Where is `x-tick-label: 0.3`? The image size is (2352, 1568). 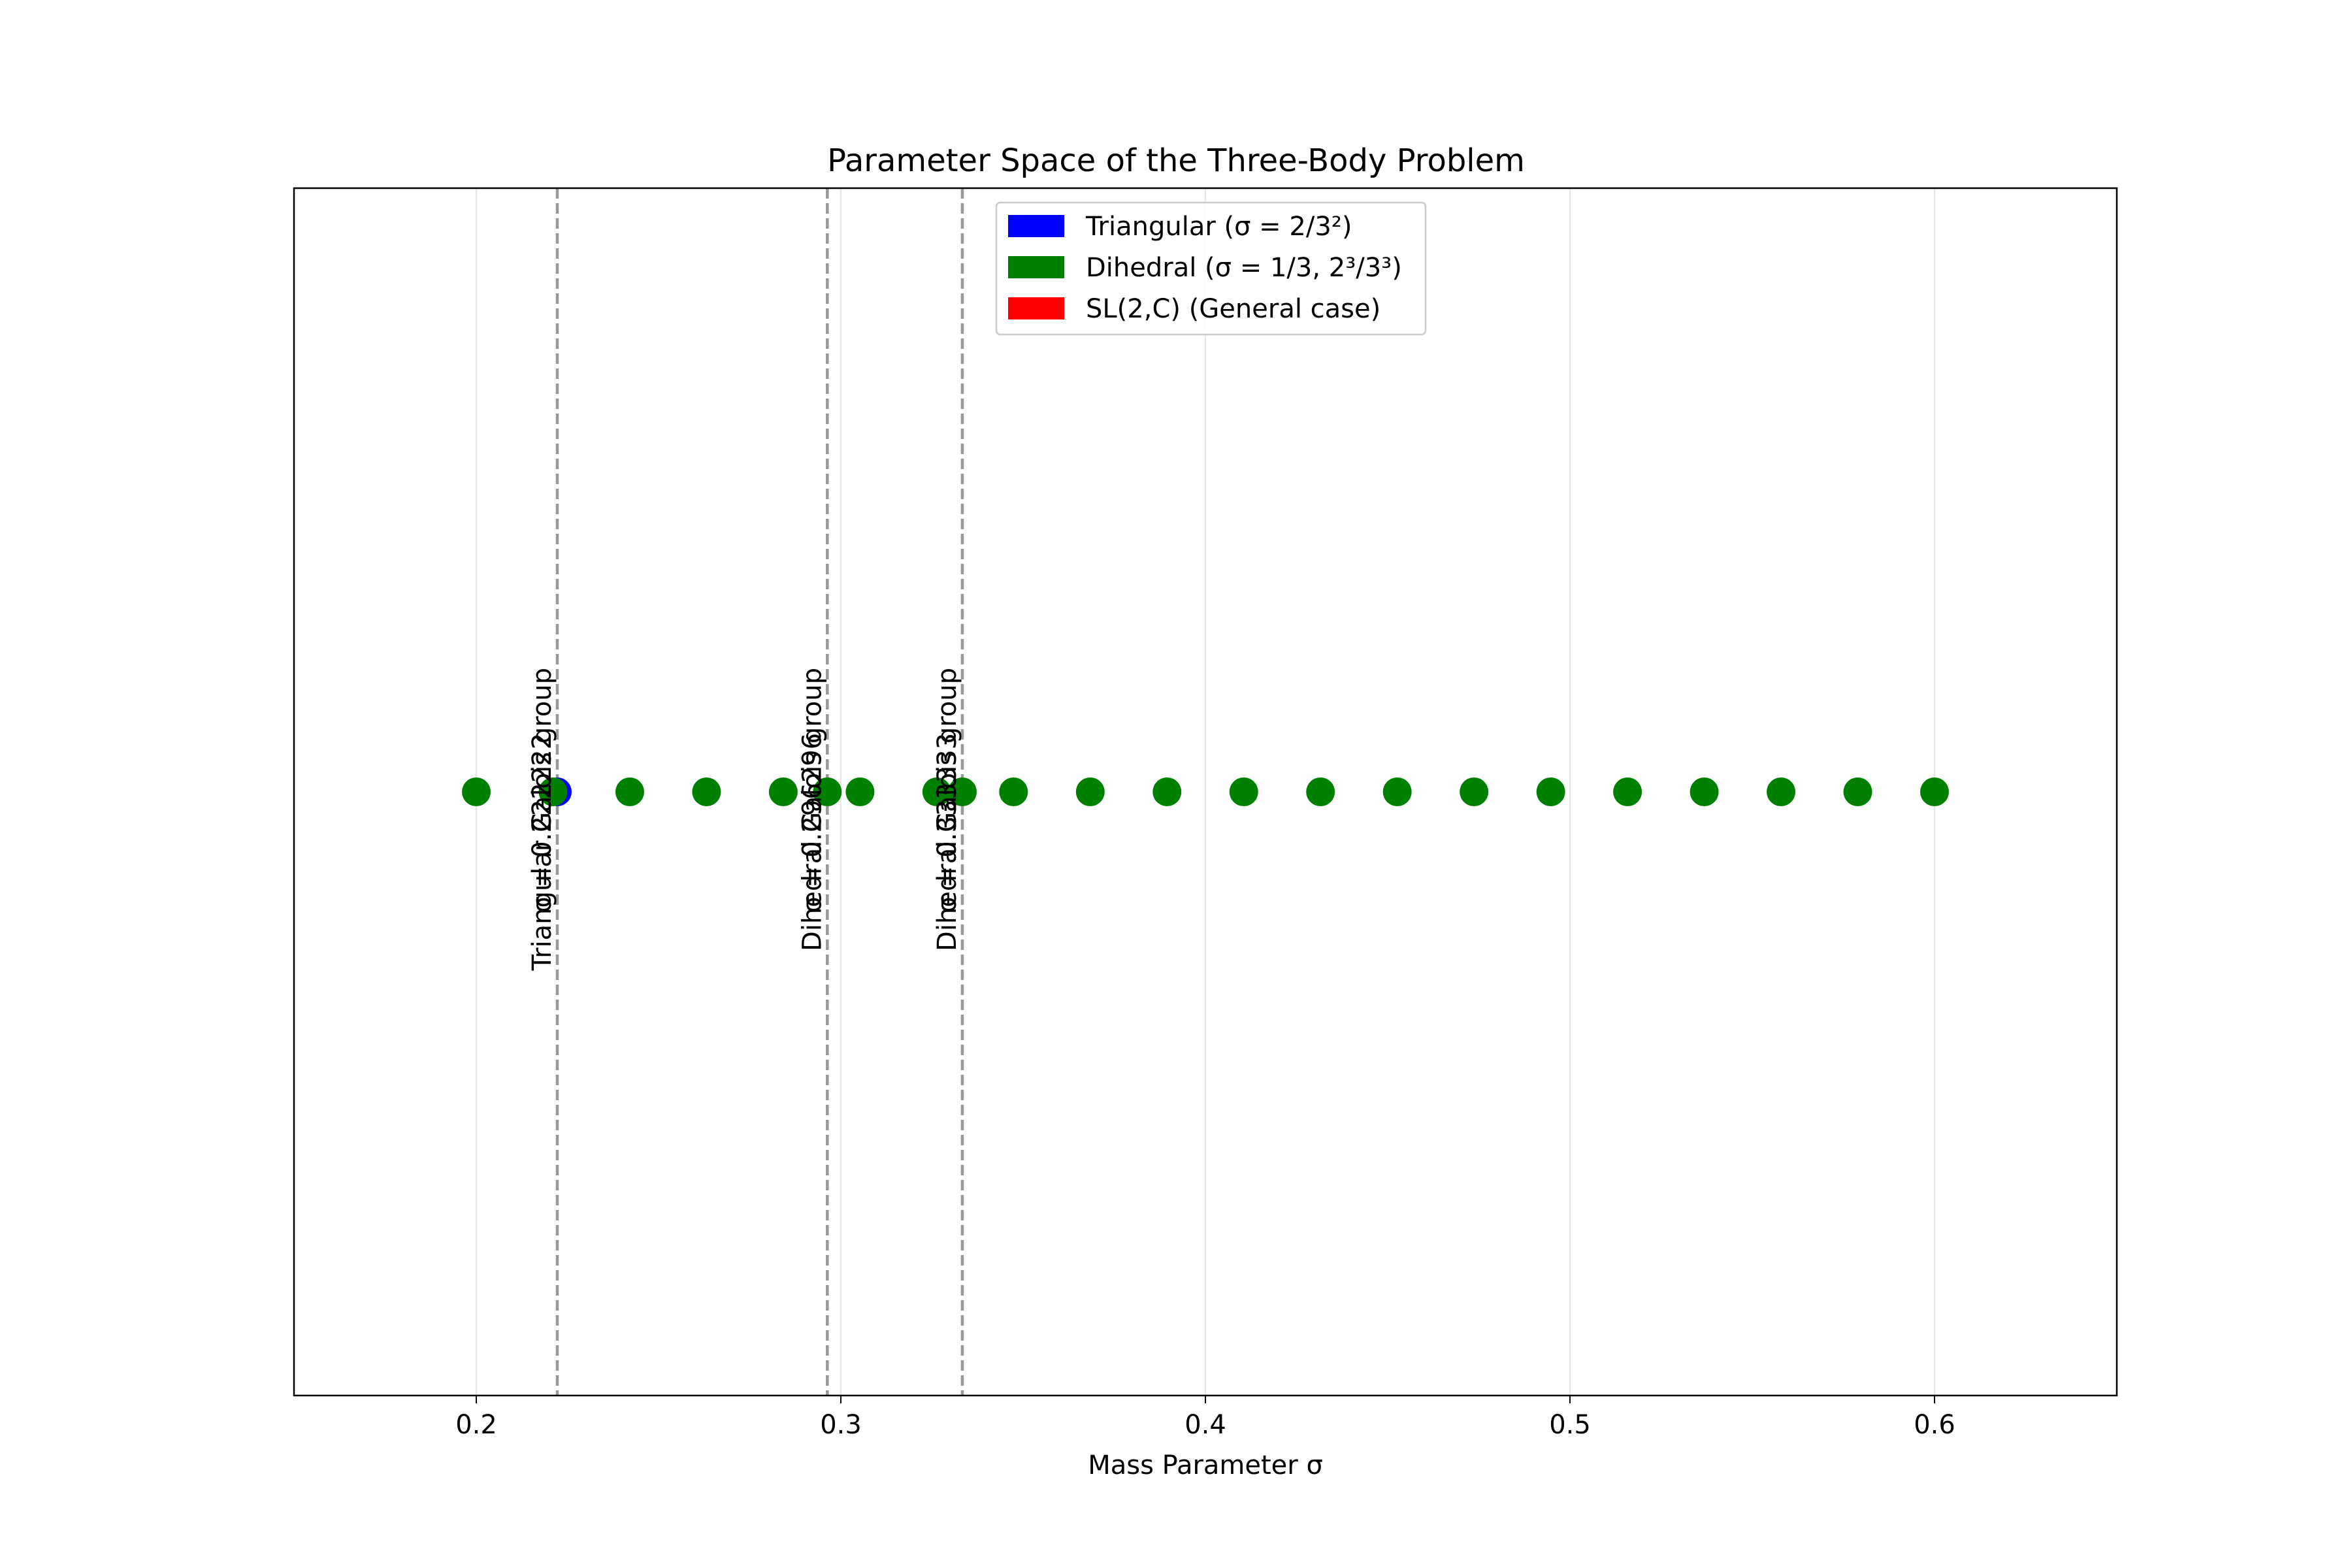 x-tick-label: 0.3 is located at coordinates (841, 1425).